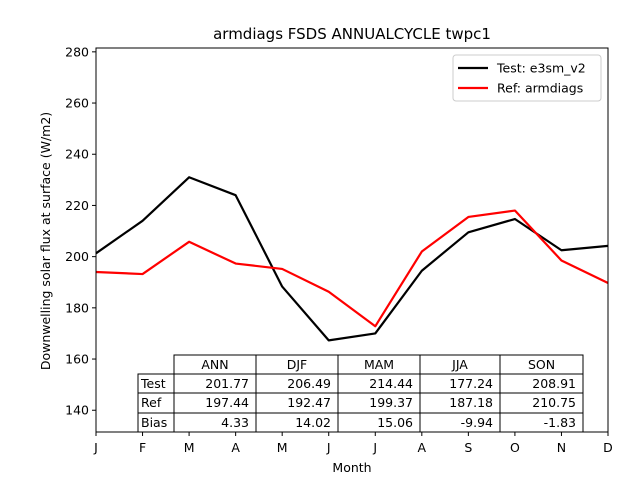  I want to click on table-cell-value: 201.77, so click(227, 383).